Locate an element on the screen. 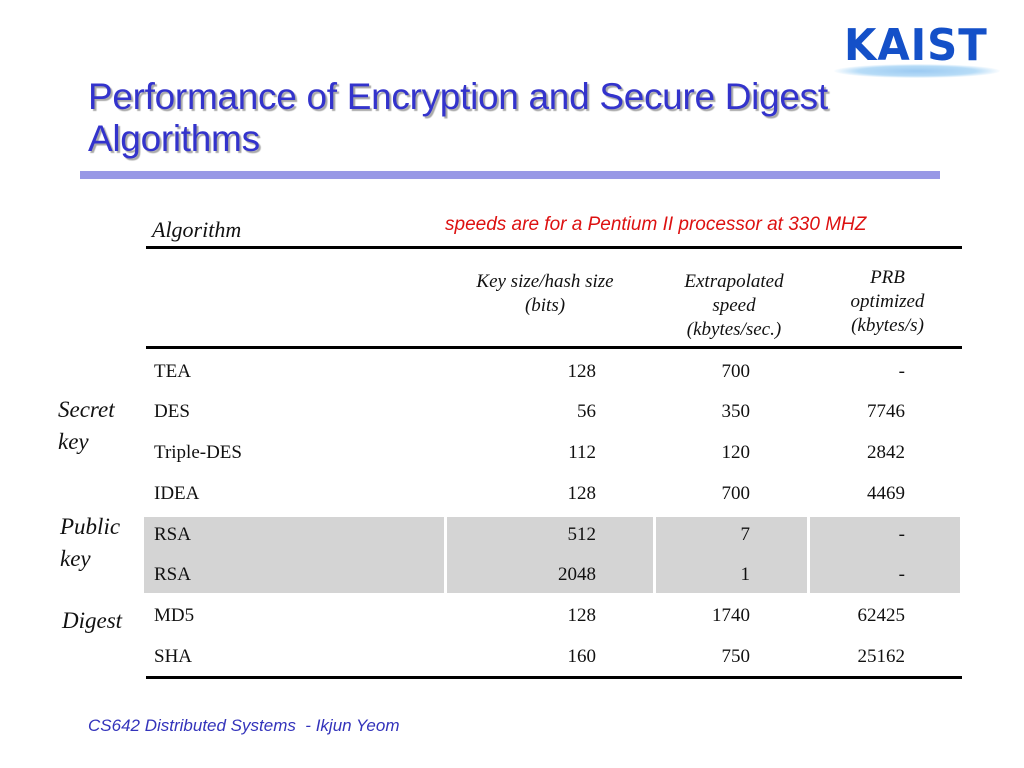  cell-key-size: 160 is located at coordinates (582, 656).